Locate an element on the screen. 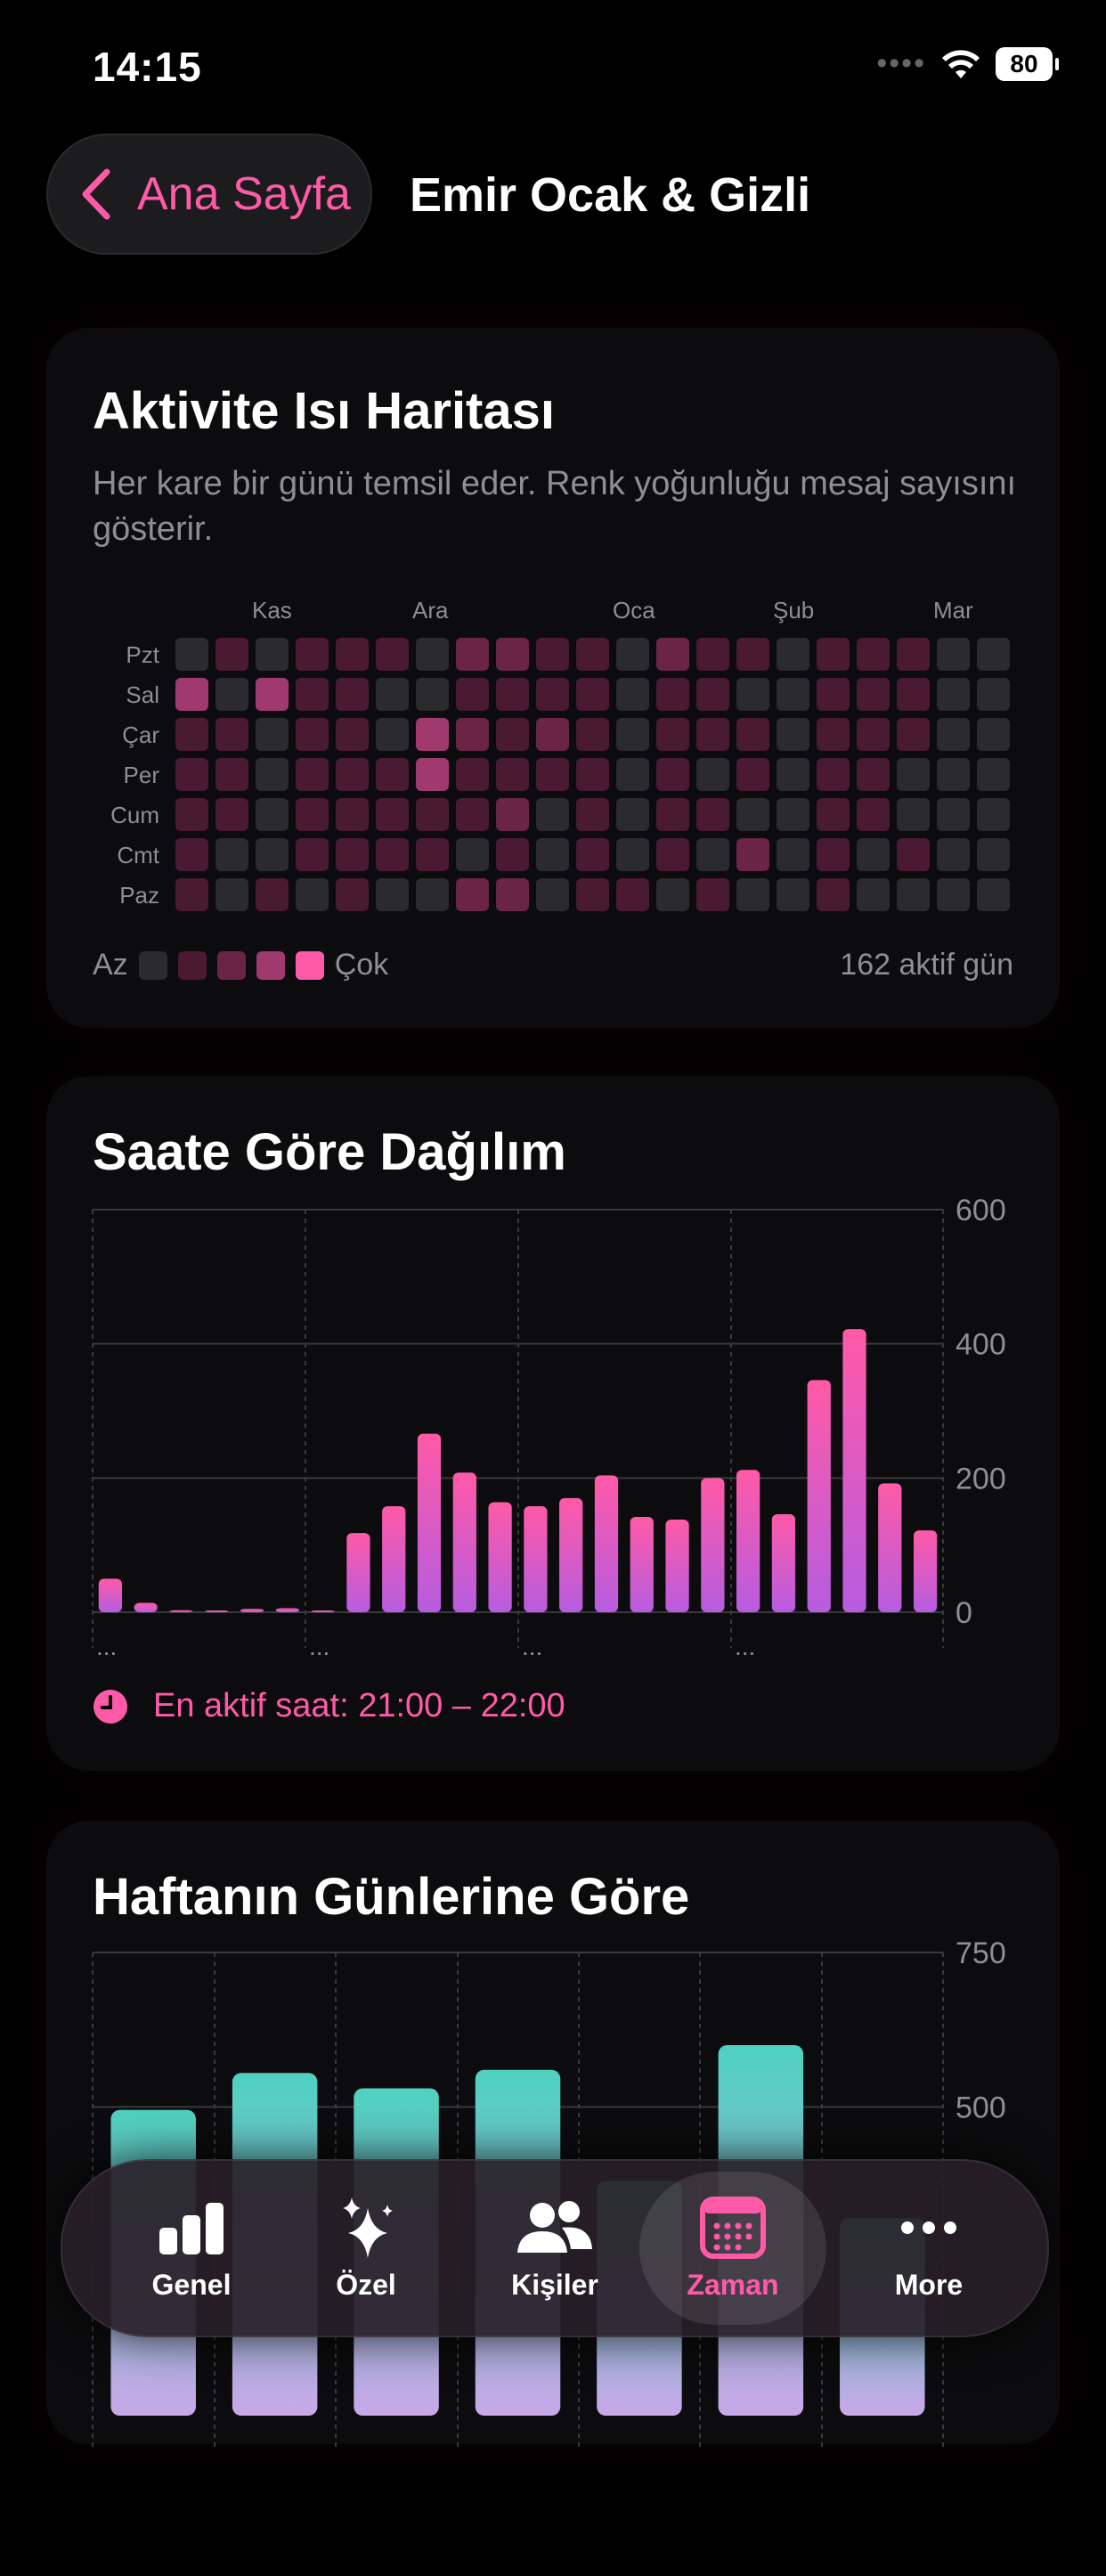 The height and width of the screenshot is (2576, 1106). tab-more: More is located at coordinates (928, 2248).